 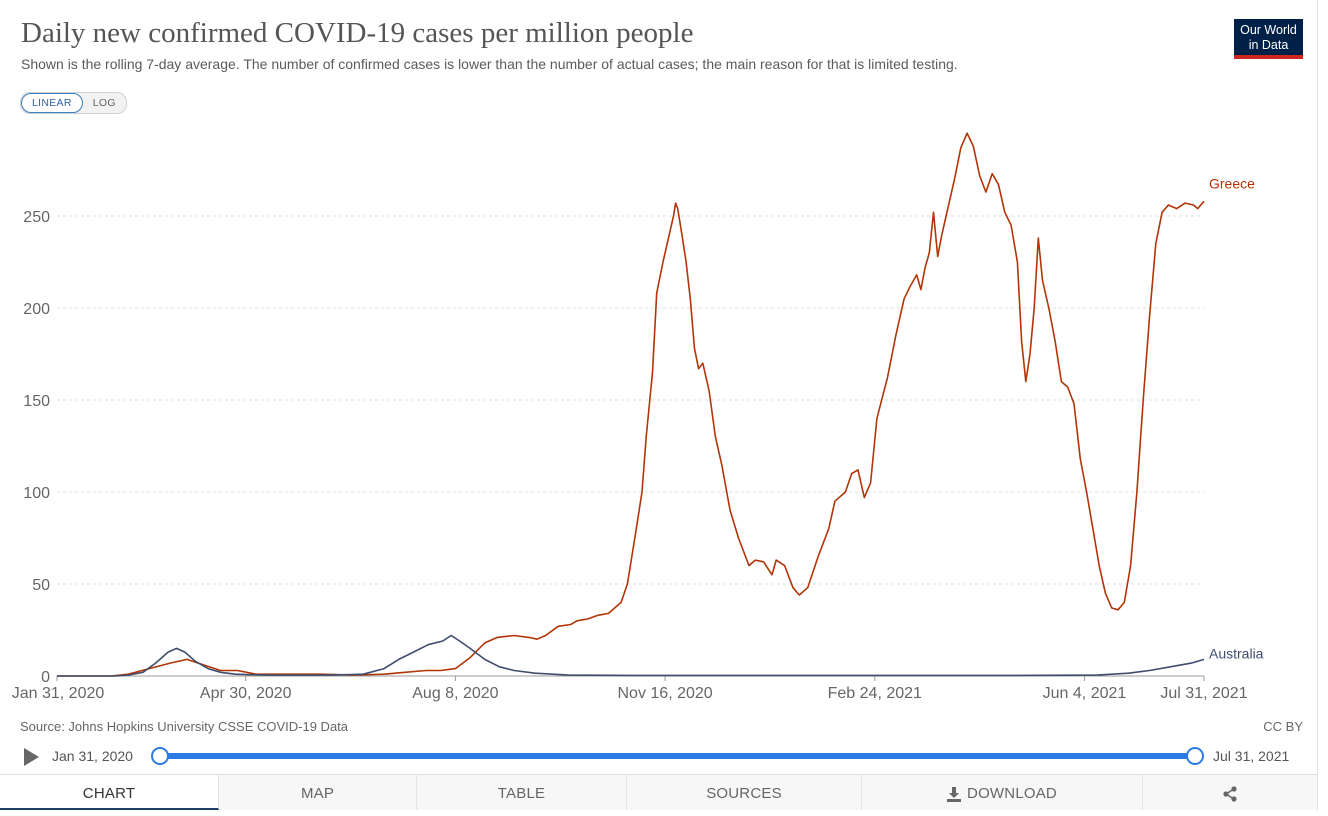 What do you see at coordinates (1232, 183) in the screenshot?
I see `series-label-greece: Greece` at bounding box center [1232, 183].